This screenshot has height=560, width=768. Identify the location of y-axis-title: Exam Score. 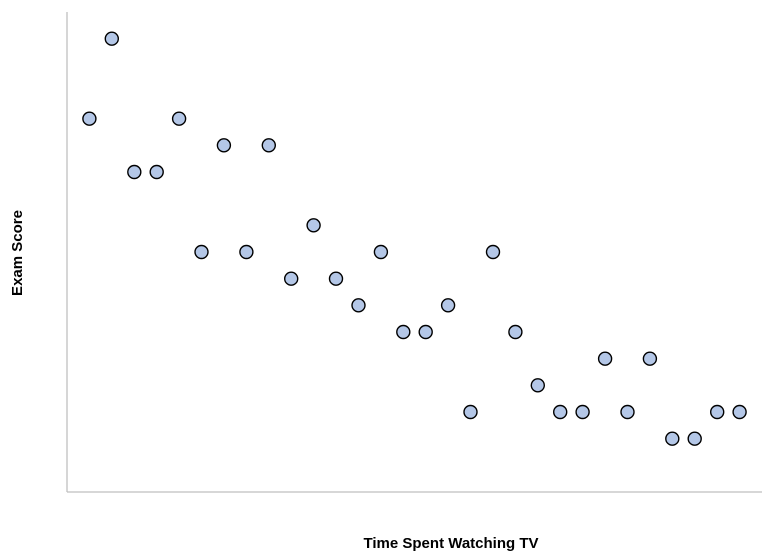
(17, 253).